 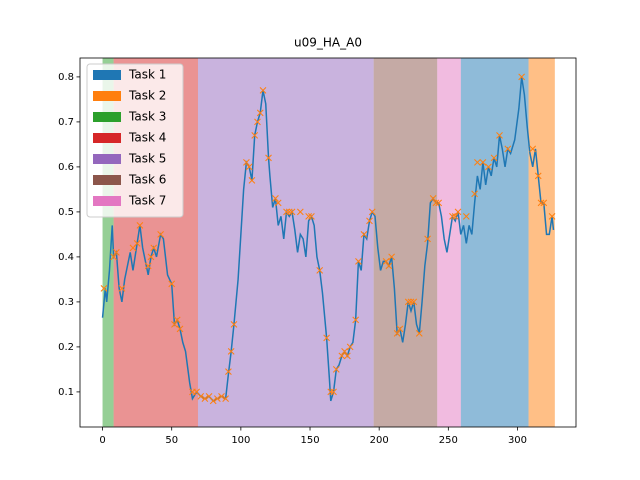 What do you see at coordinates (66, 122) in the screenshot?
I see `y-tick-label: 0.7` at bounding box center [66, 122].